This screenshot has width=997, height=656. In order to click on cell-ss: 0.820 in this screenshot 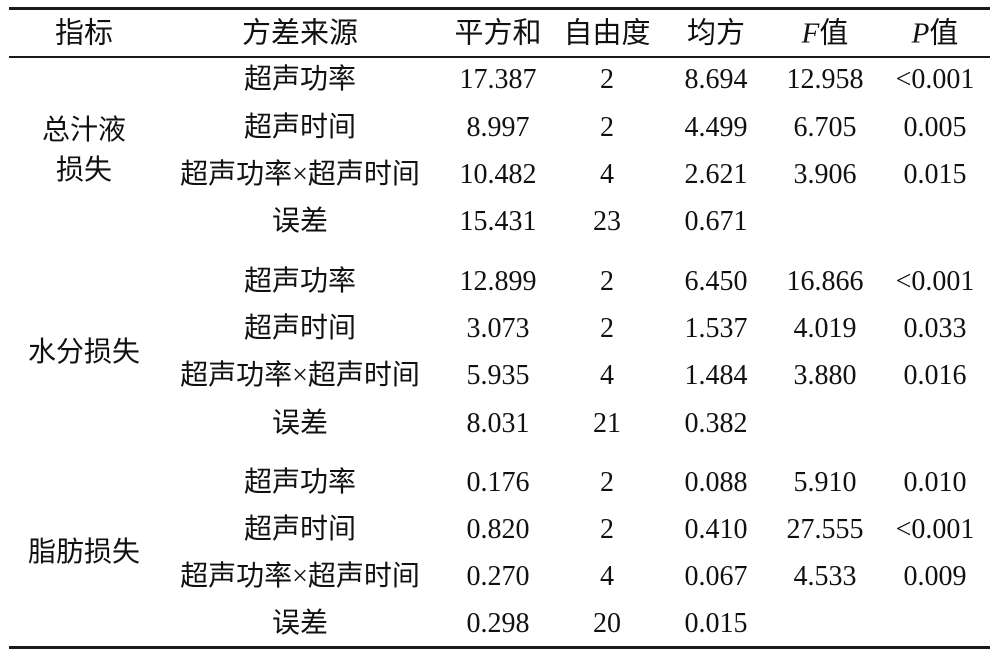, I will do `click(498, 529)`.